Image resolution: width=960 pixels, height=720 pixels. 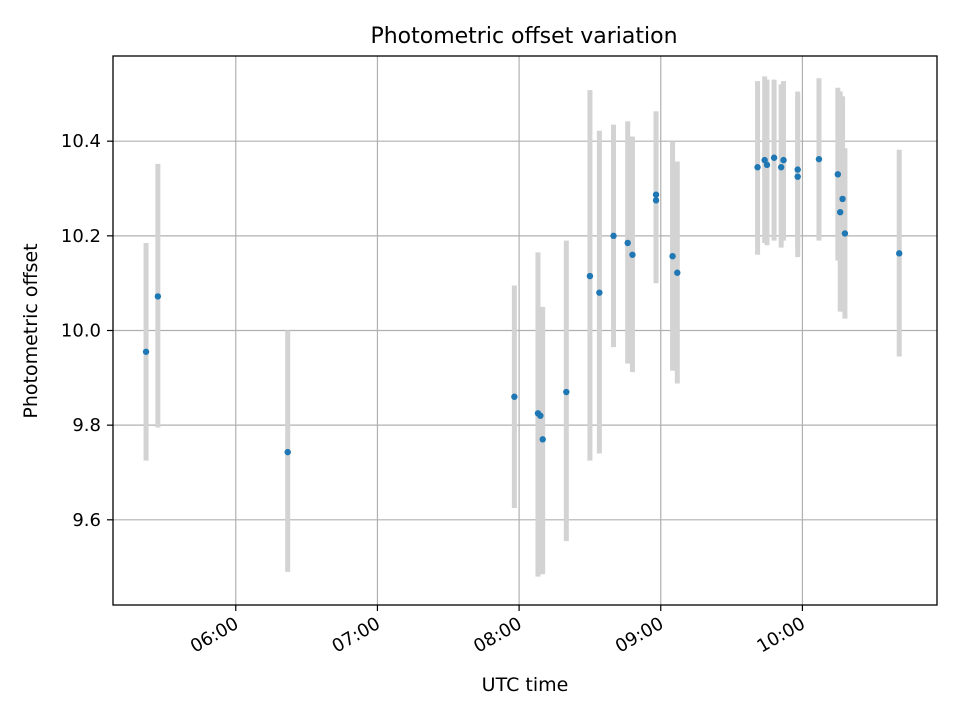 I want to click on y-tick-label: 9.8, so click(x=86, y=425).